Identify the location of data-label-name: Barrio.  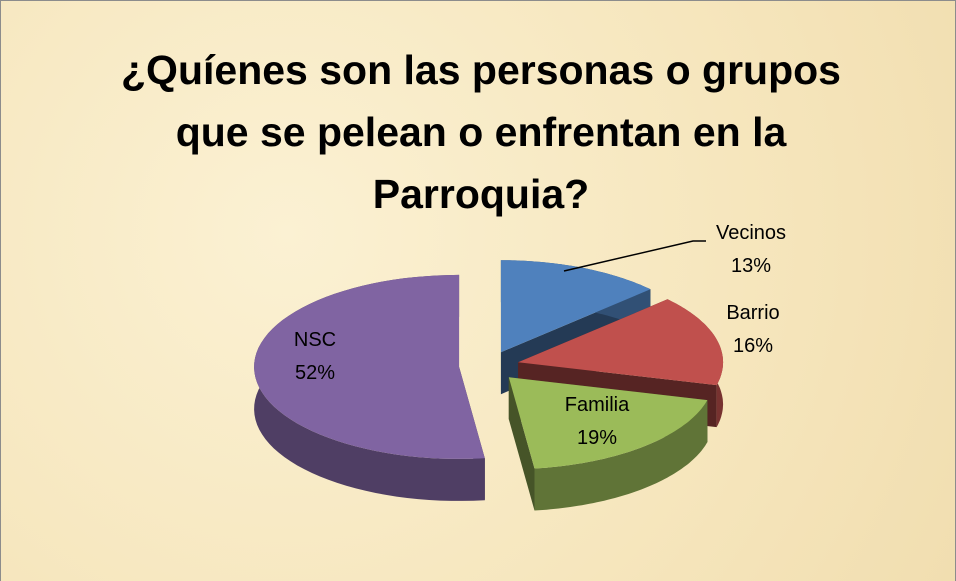
(752, 313).